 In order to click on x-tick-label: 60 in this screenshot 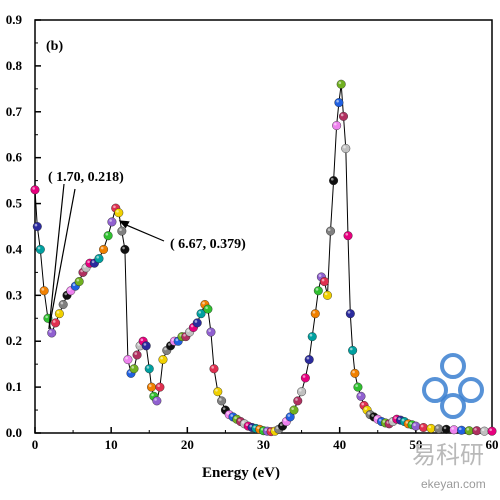, I will do `click(492, 444)`.